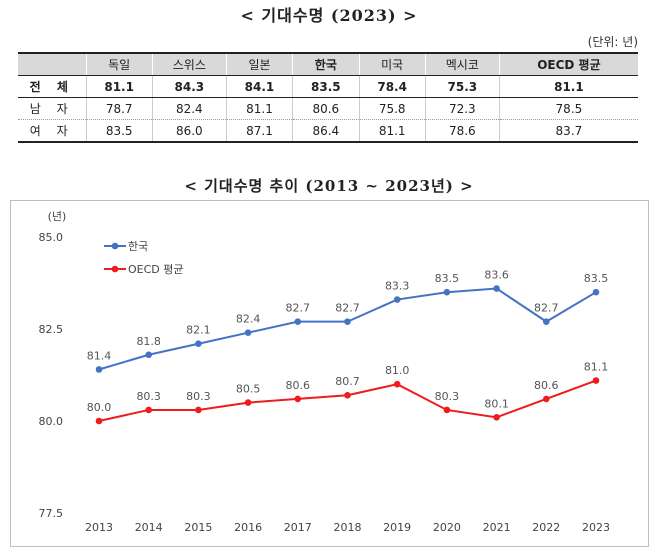 The width and height of the screenshot is (658, 549). I want to click on table-cell: 78.7, so click(119, 108).